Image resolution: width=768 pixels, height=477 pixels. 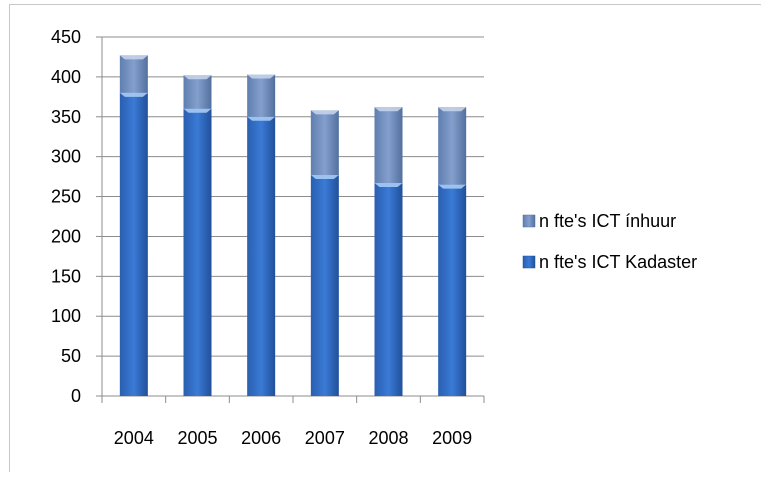 What do you see at coordinates (452, 438) in the screenshot?
I see `x-tick-label: 2009` at bounding box center [452, 438].